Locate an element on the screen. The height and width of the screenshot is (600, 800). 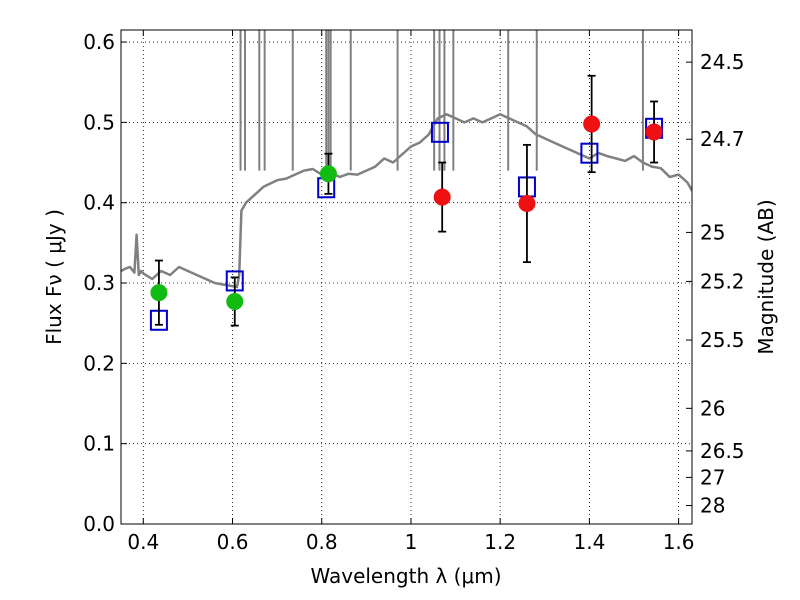
y-tick-label: 0.1 is located at coordinates (99, 444).